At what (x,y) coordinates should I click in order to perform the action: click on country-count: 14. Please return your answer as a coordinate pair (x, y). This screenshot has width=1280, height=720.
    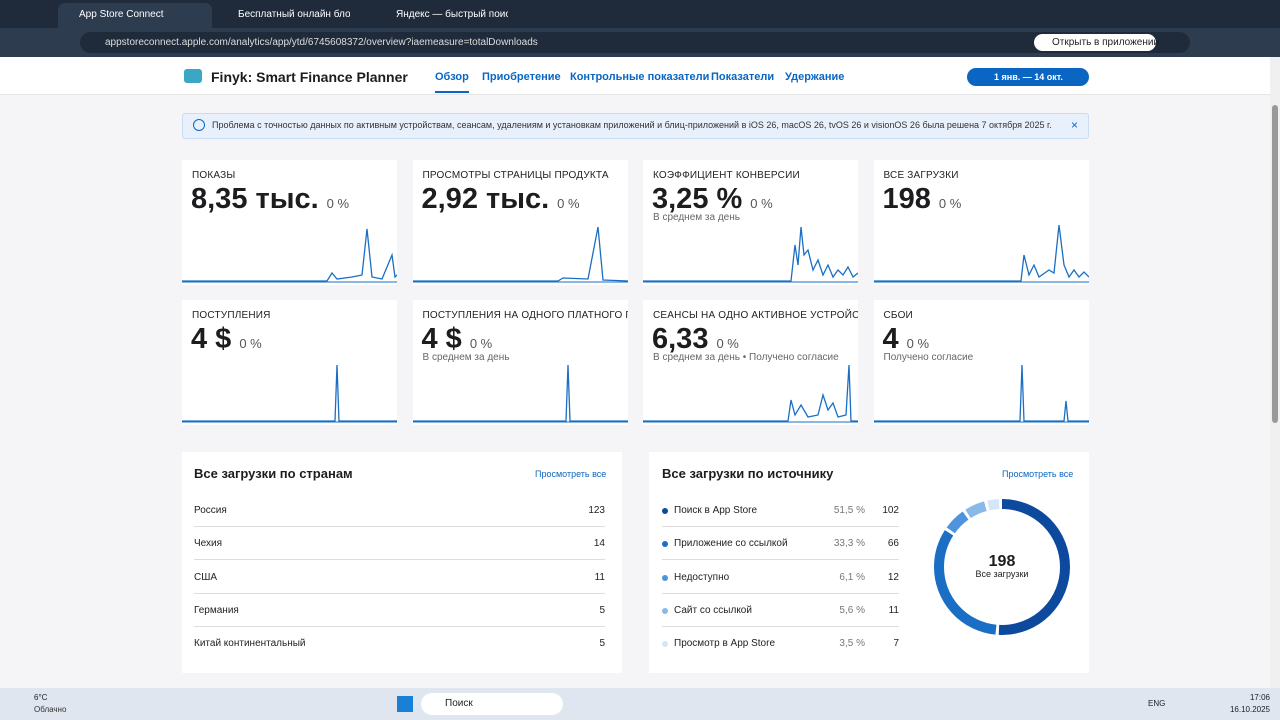
    Looking at the image, I should click on (599, 544).